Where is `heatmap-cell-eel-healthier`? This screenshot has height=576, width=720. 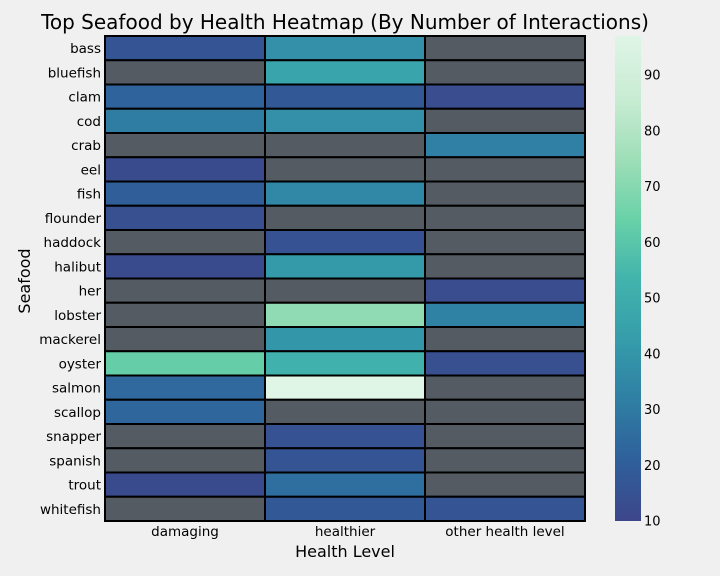
heatmap-cell-eel-healthier is located at coordinates (345, 169).